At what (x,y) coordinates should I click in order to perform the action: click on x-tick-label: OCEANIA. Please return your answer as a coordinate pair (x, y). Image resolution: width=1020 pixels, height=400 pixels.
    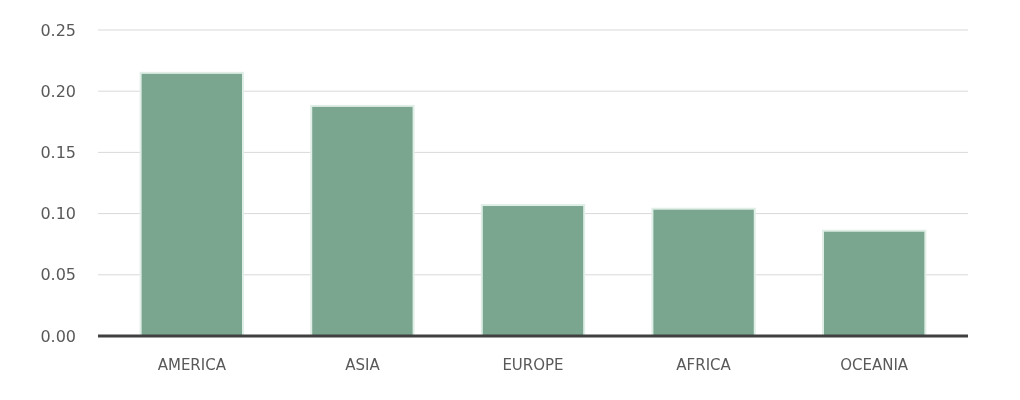
    Looking at the image, I should click on (874, 365).